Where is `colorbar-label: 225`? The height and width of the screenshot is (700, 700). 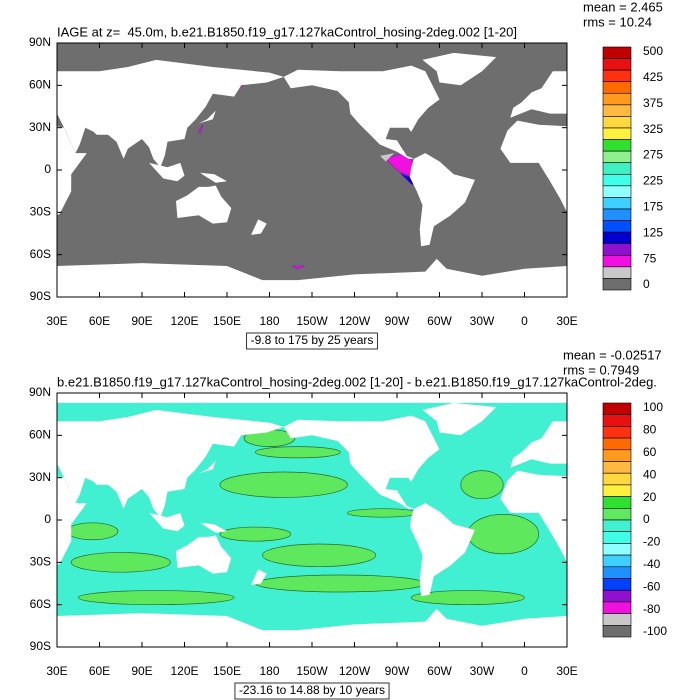
colorbar-label: 225 is located at coordinates (653, 181).